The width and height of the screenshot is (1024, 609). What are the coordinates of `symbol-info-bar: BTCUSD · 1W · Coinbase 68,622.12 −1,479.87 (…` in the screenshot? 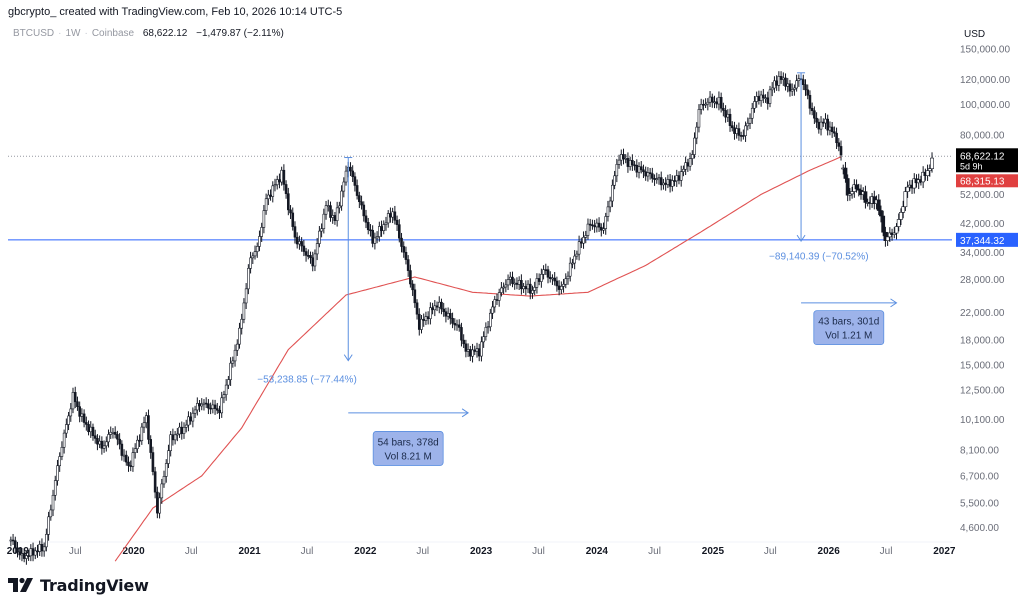 It's located at (148, 33).